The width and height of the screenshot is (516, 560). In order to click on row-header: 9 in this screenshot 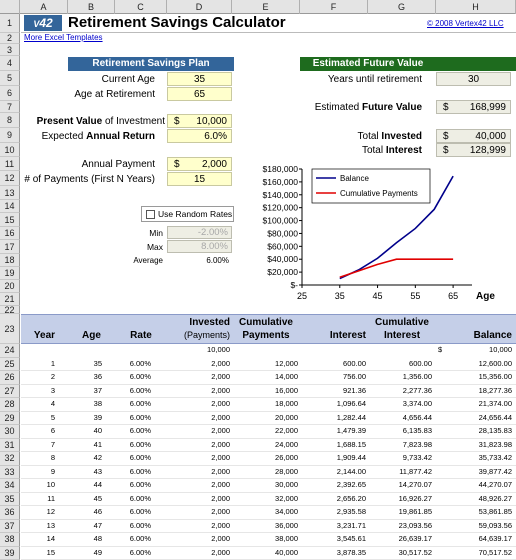, I will do `click(10, 135)`.